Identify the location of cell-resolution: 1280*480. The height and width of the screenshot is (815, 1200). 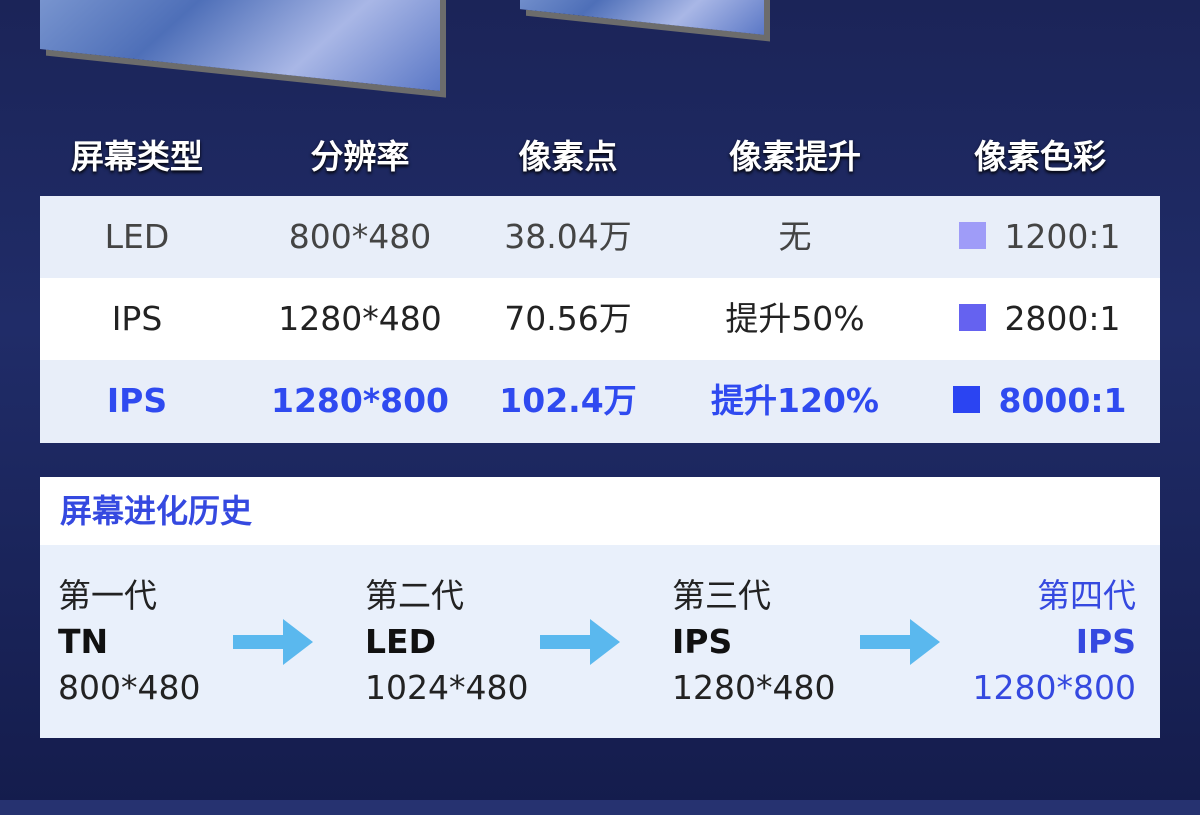
(360, 318).